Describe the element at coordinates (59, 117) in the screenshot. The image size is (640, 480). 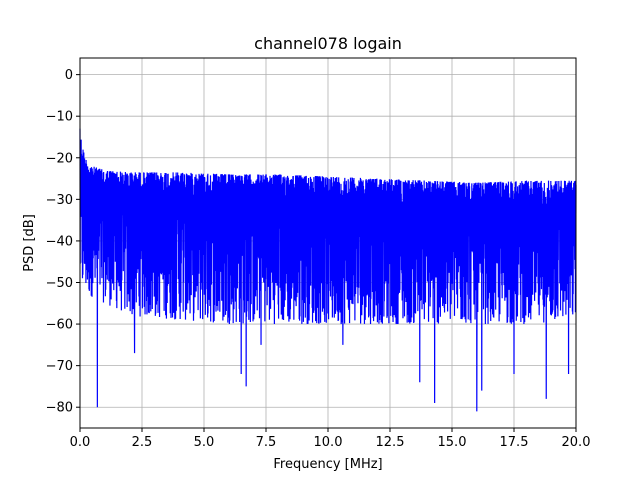
I see `y-tick-label: −10` at that location.